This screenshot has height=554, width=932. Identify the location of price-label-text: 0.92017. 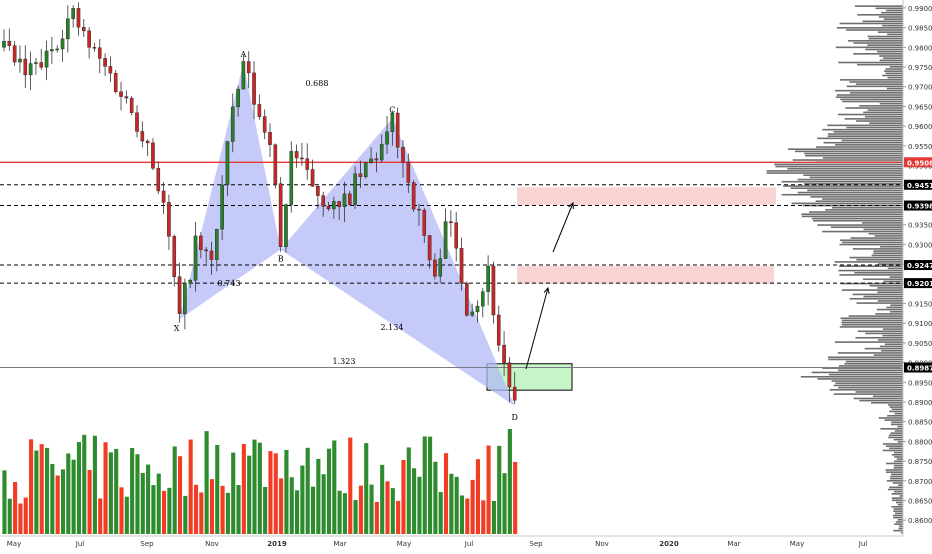
(919, 284).